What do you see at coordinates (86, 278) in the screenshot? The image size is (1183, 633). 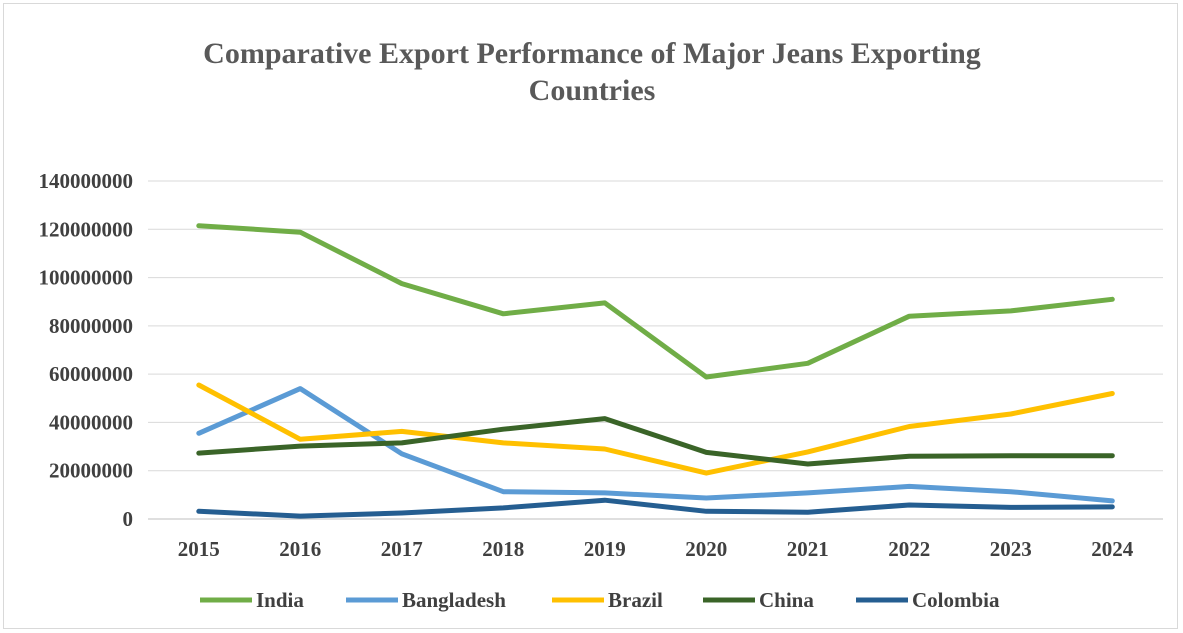 I see `y-tick-label: 100000000` at bounding box center [86, 278].